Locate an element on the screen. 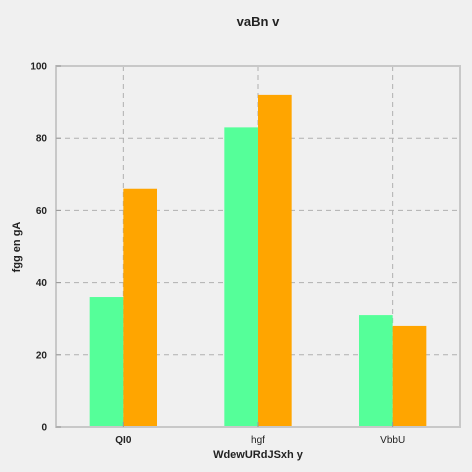  x-tick-label: VbbU is located at coordinates (392, 440).